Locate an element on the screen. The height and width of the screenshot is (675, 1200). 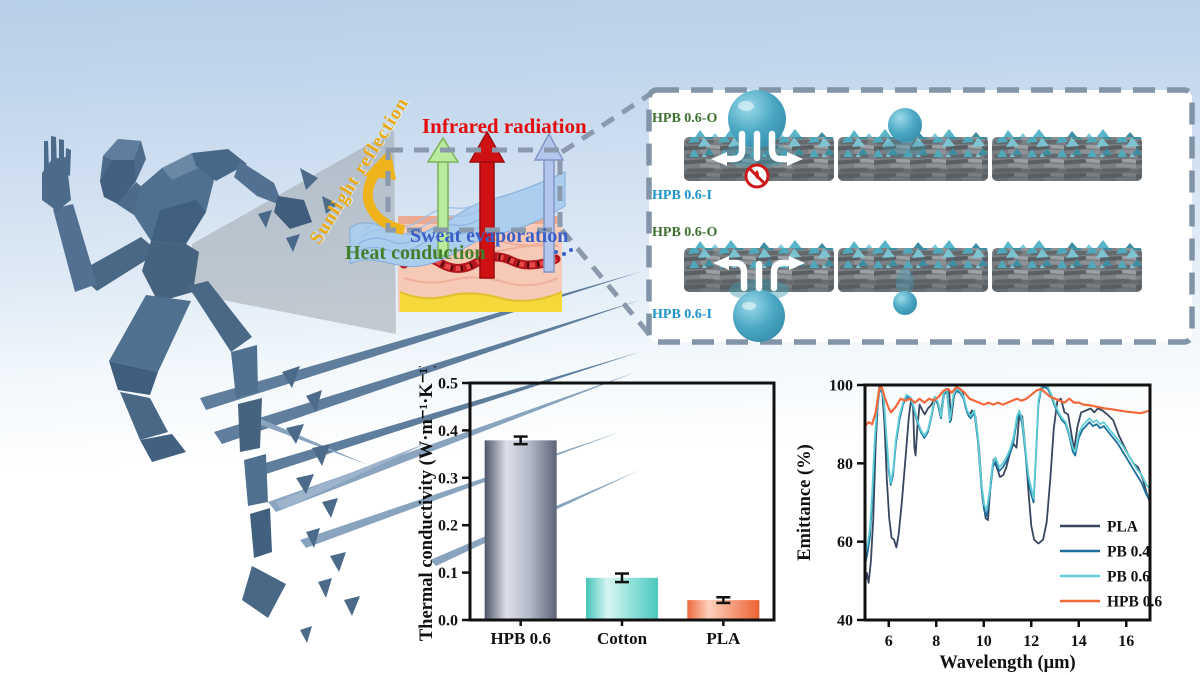
svg-text: 0.5 is located at coordinates (448, 384).